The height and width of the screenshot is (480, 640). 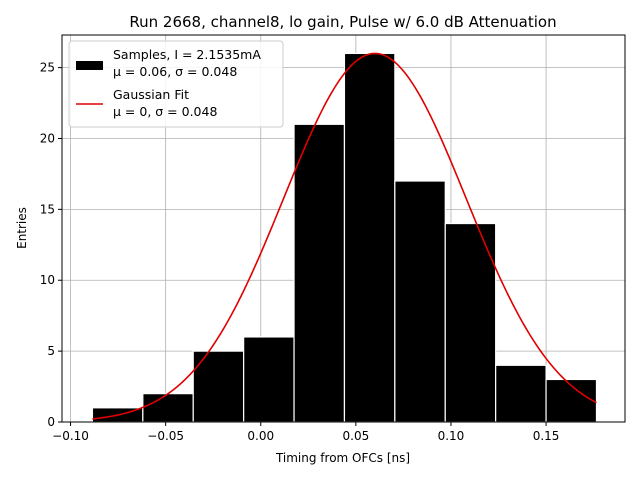 What do you see at coordinates (165, 111) in the screenshot?
I see `legend-fit-line2: μ = 0, σ = 0.048` at bounding box center [165, 111].